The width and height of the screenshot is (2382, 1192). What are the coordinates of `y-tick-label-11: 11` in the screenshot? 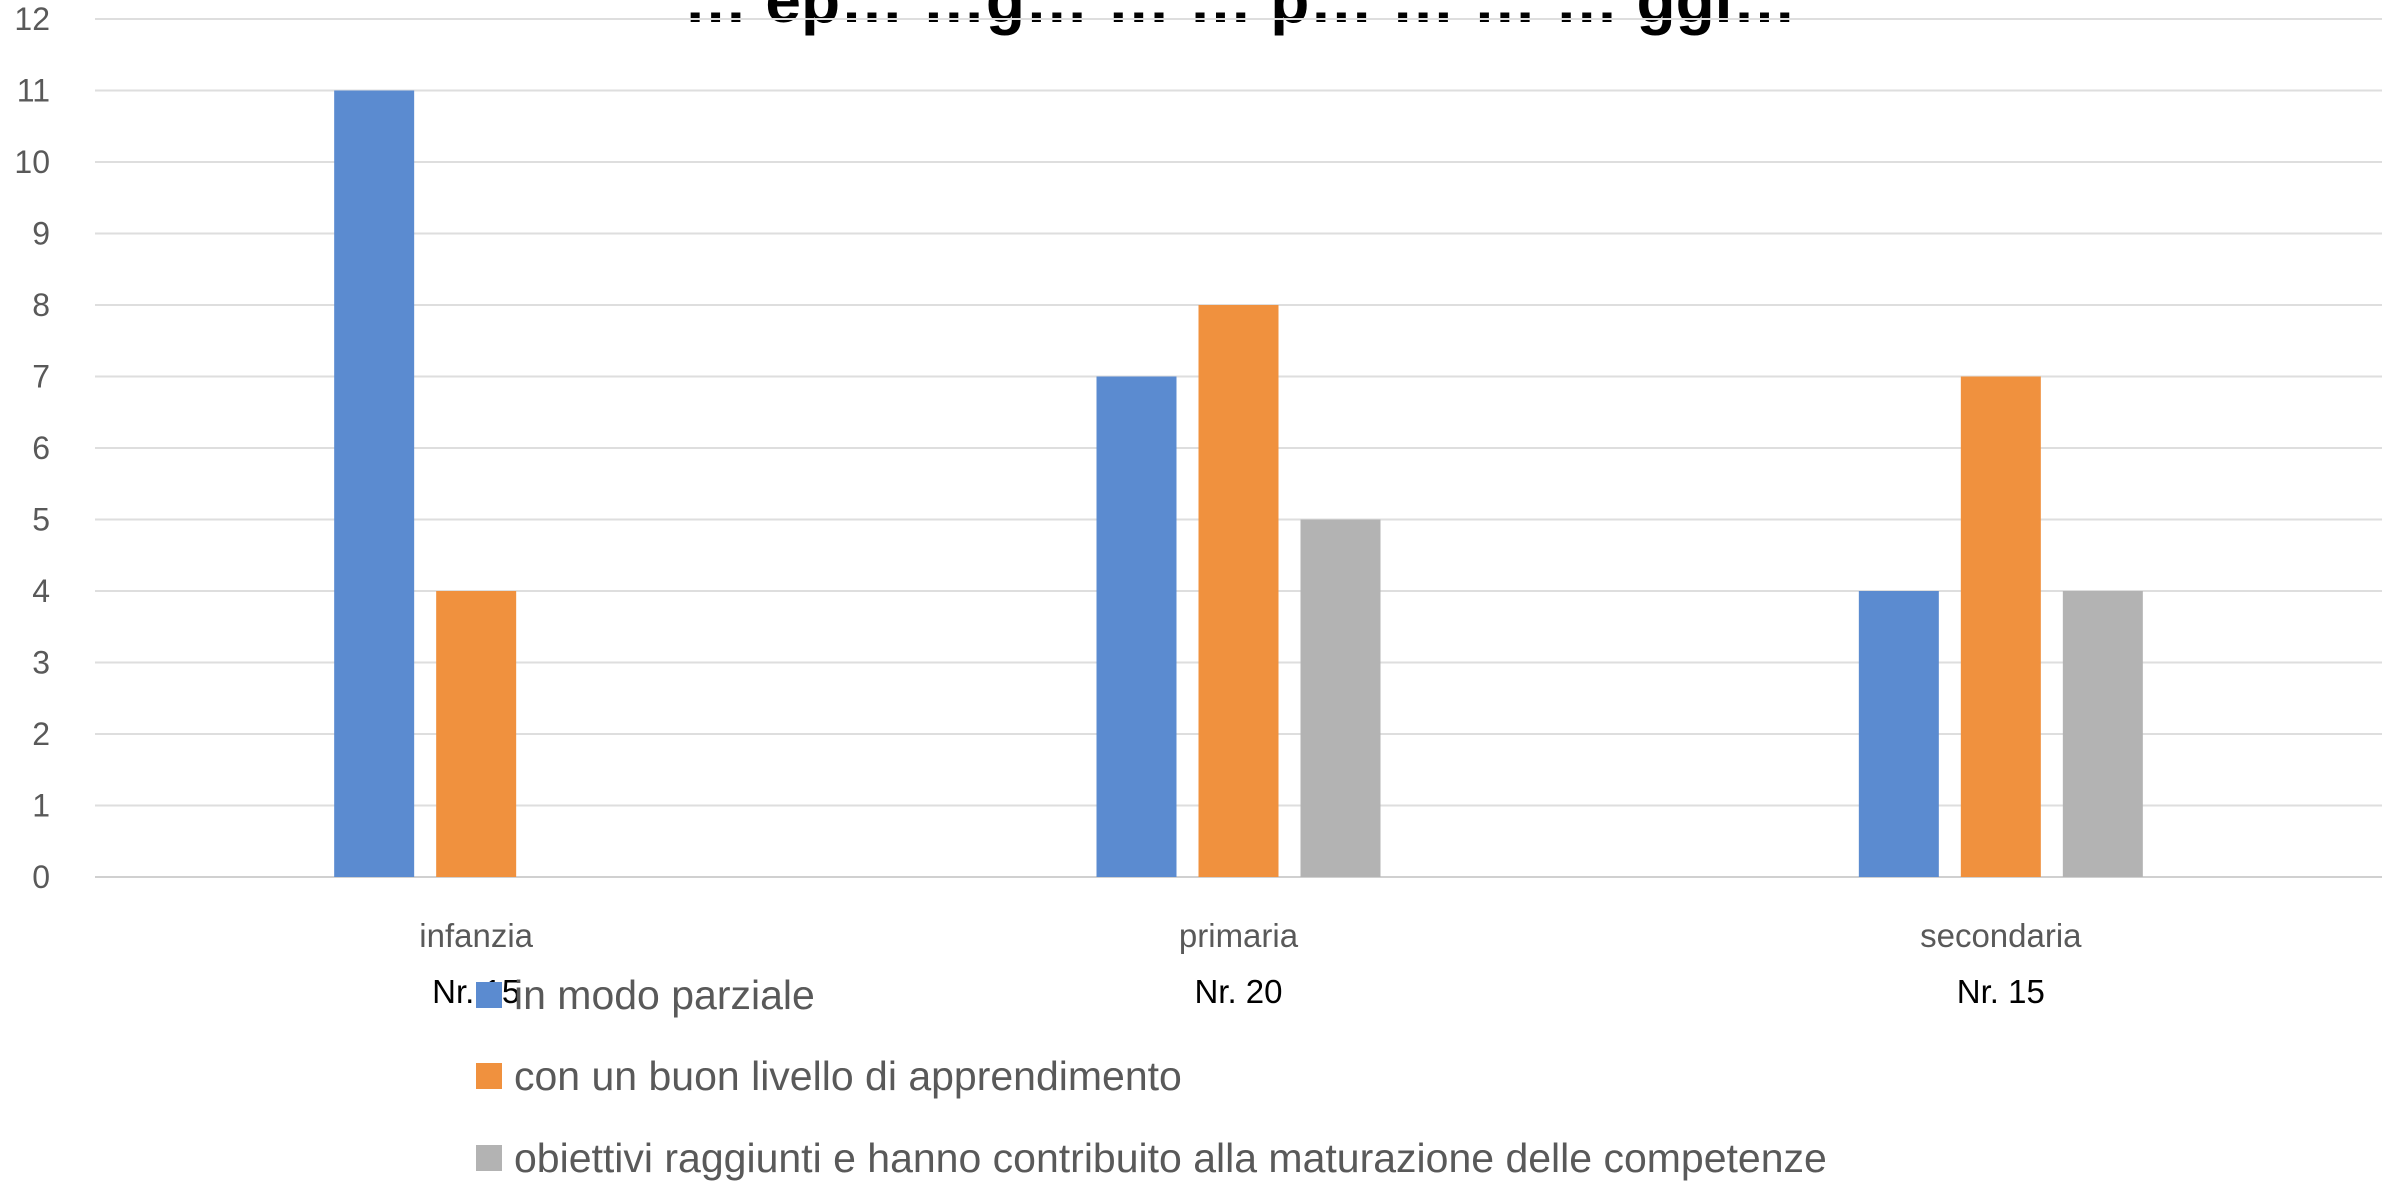 It's located at (33, 91).